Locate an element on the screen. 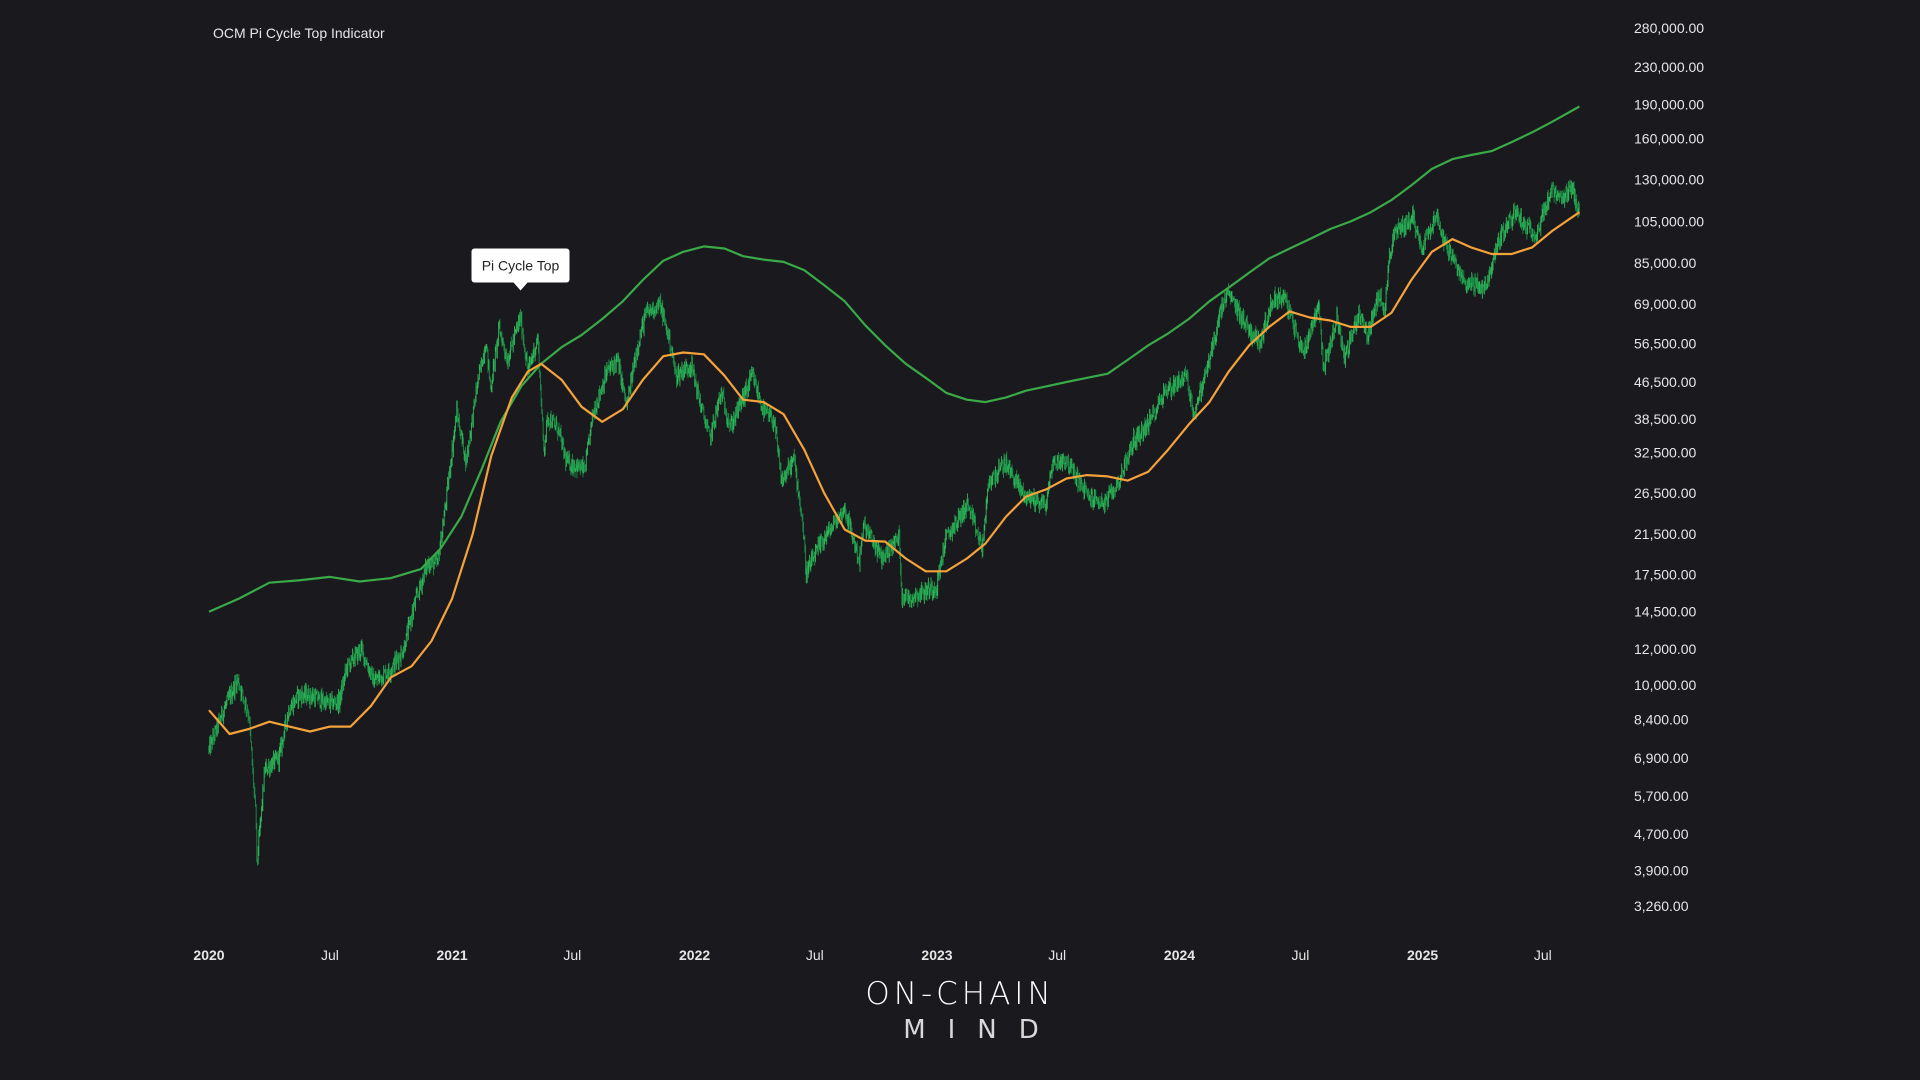  y-tick-label: 46,500.00 is located at coordinates (1665, 382).